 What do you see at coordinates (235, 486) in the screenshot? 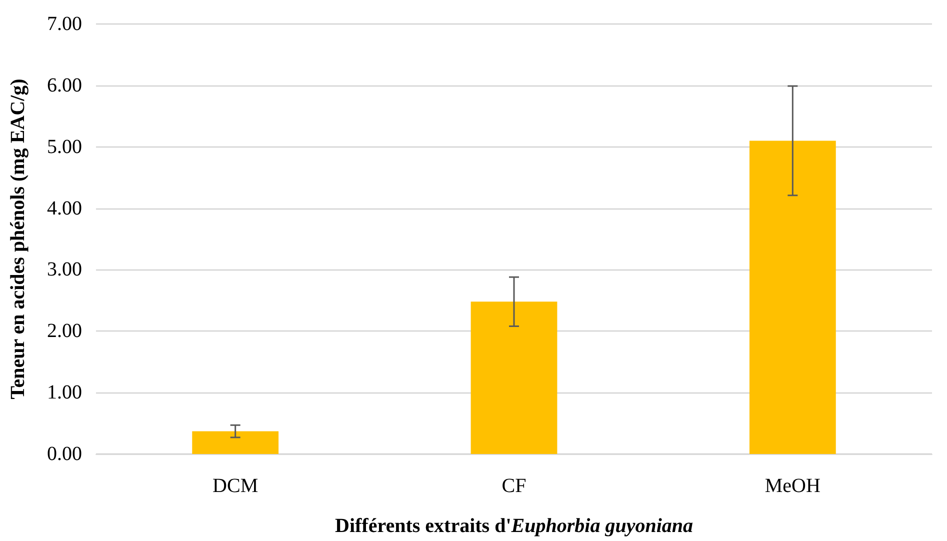
I see `x-tick-label: DCM` at bounding box center [235, 486].